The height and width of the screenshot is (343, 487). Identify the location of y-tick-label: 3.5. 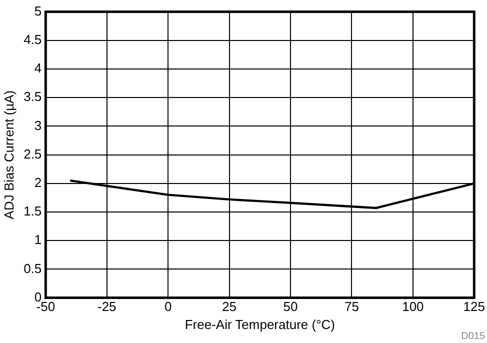
(33, 96).